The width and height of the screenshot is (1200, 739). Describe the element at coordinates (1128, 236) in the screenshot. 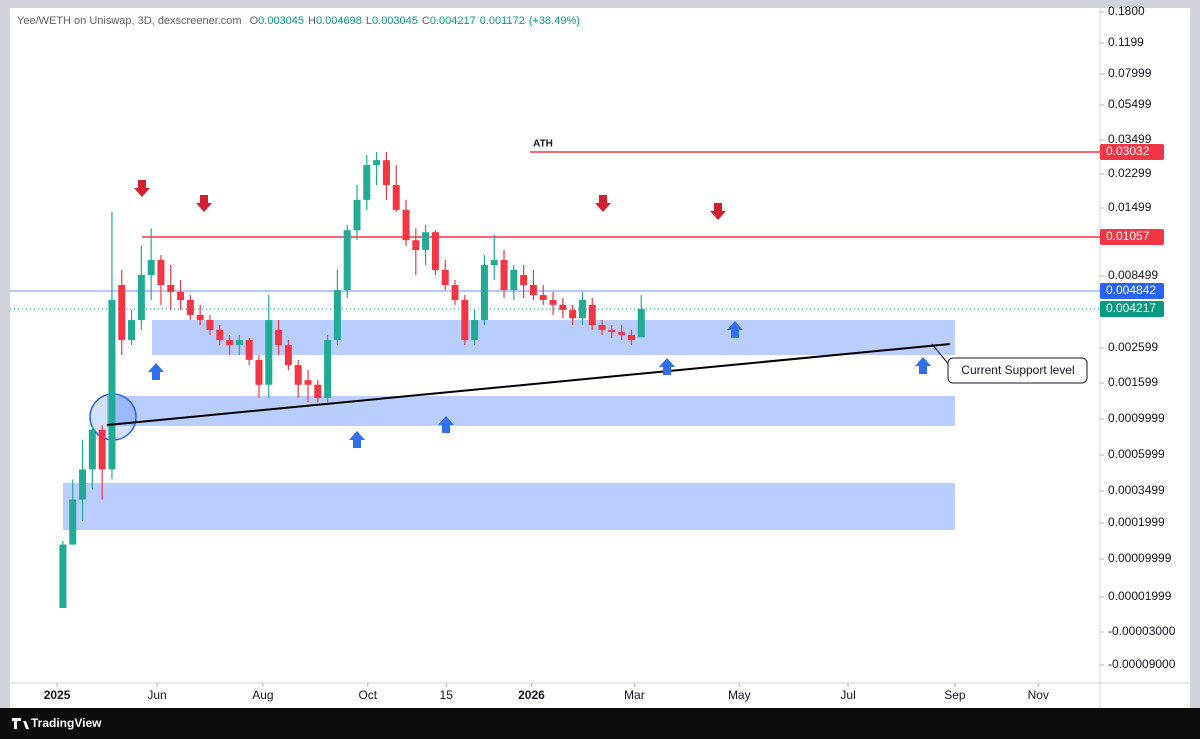

I see `price-tag-label: 0.01057` at that location.